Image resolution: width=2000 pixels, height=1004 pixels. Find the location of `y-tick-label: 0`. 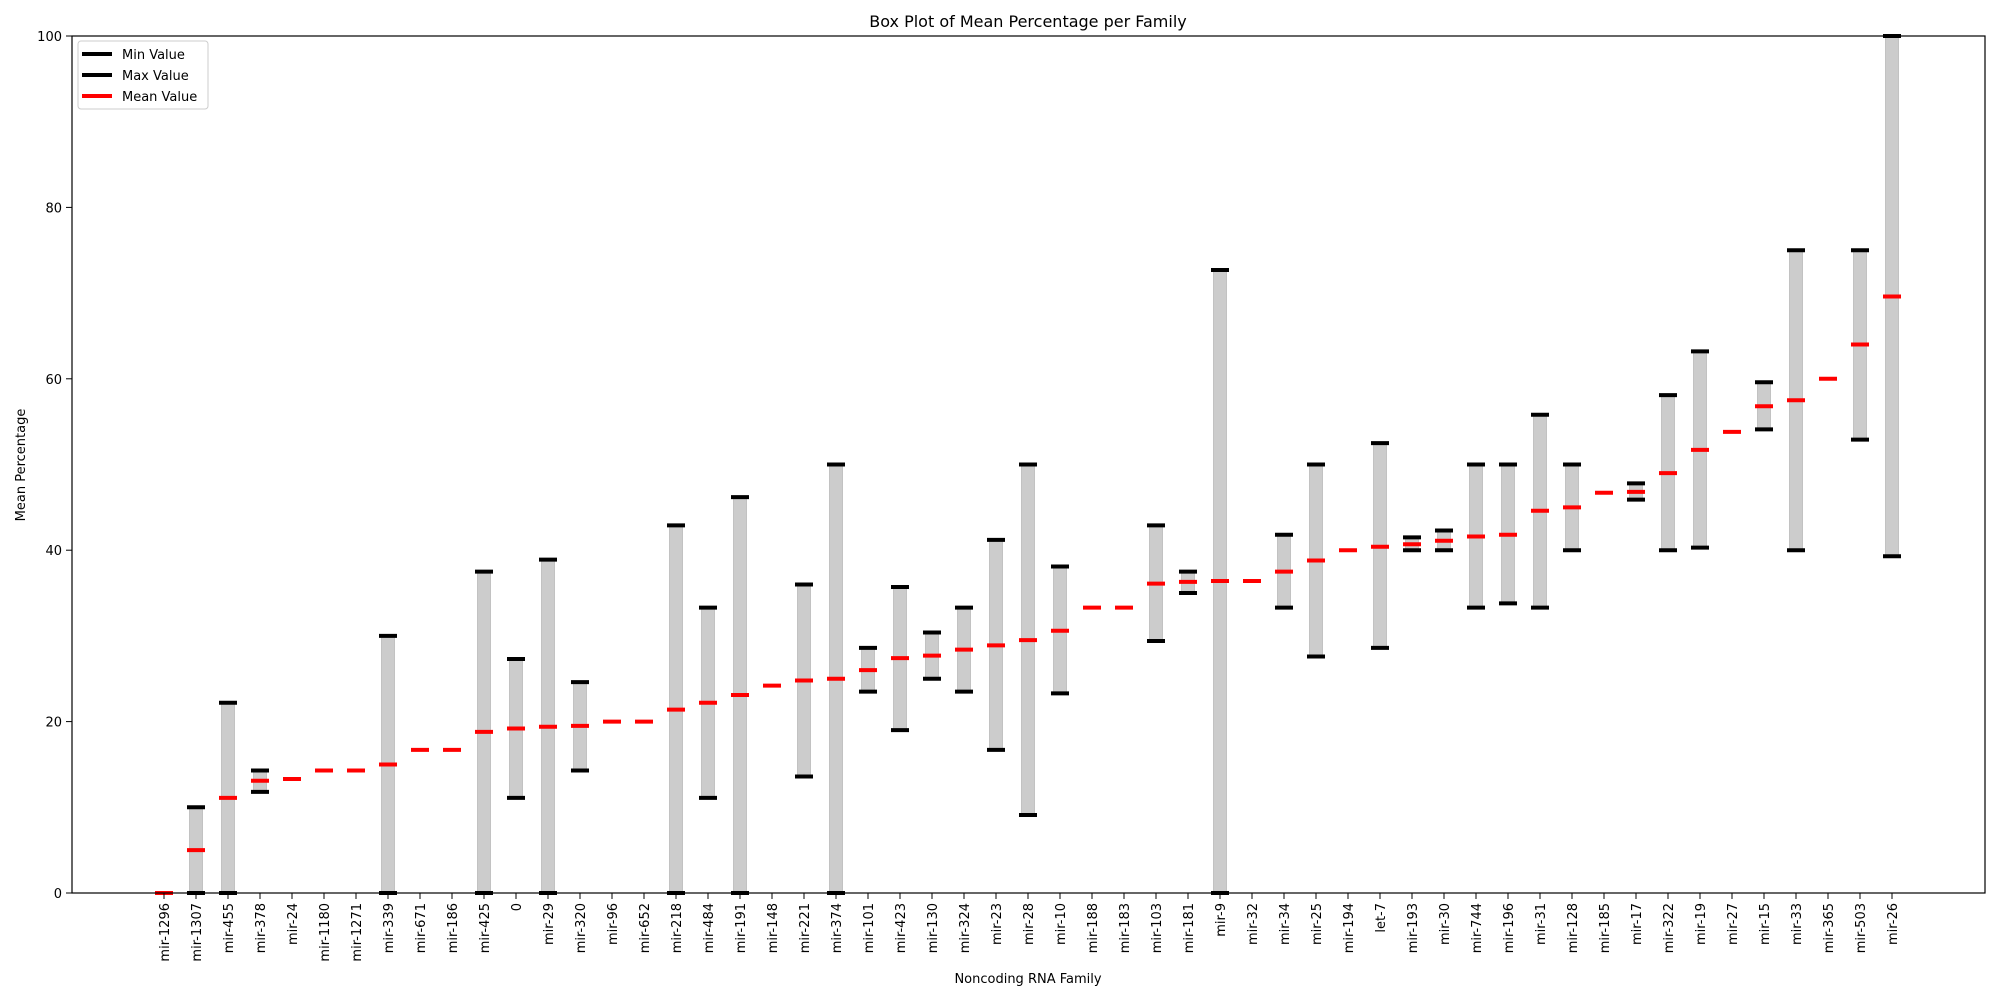

y-tick-label: 0 is located at coordinates (58, 894).